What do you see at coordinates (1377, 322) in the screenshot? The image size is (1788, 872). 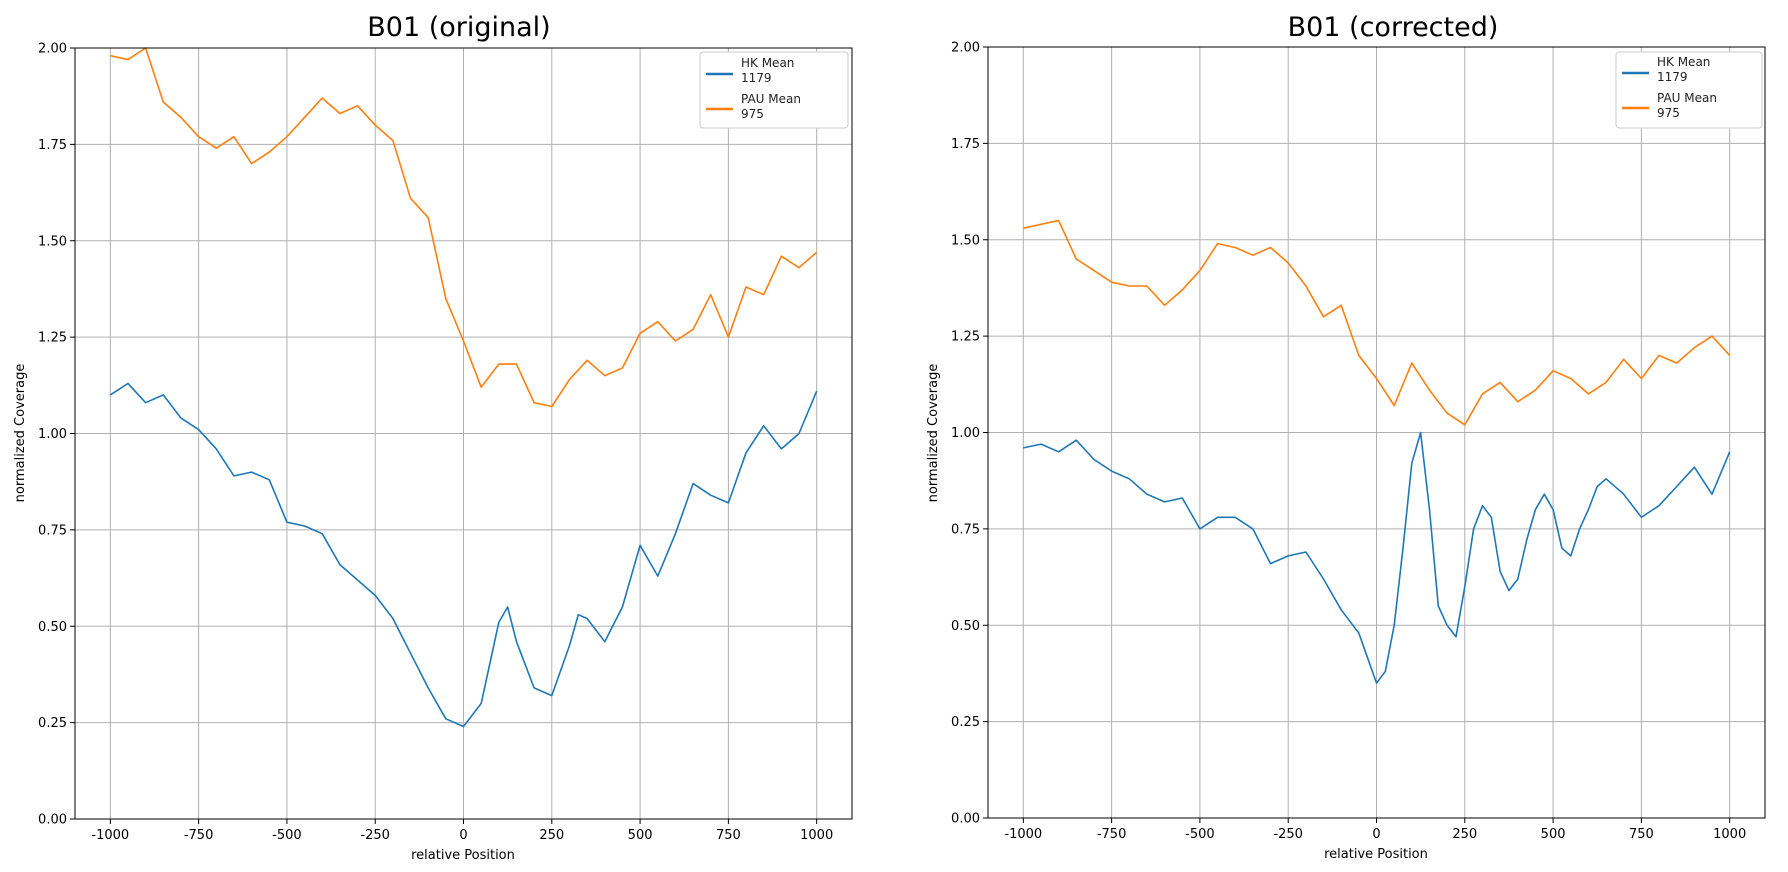 I see `series-line-pau-mean` at bounding box center [1377, 322].